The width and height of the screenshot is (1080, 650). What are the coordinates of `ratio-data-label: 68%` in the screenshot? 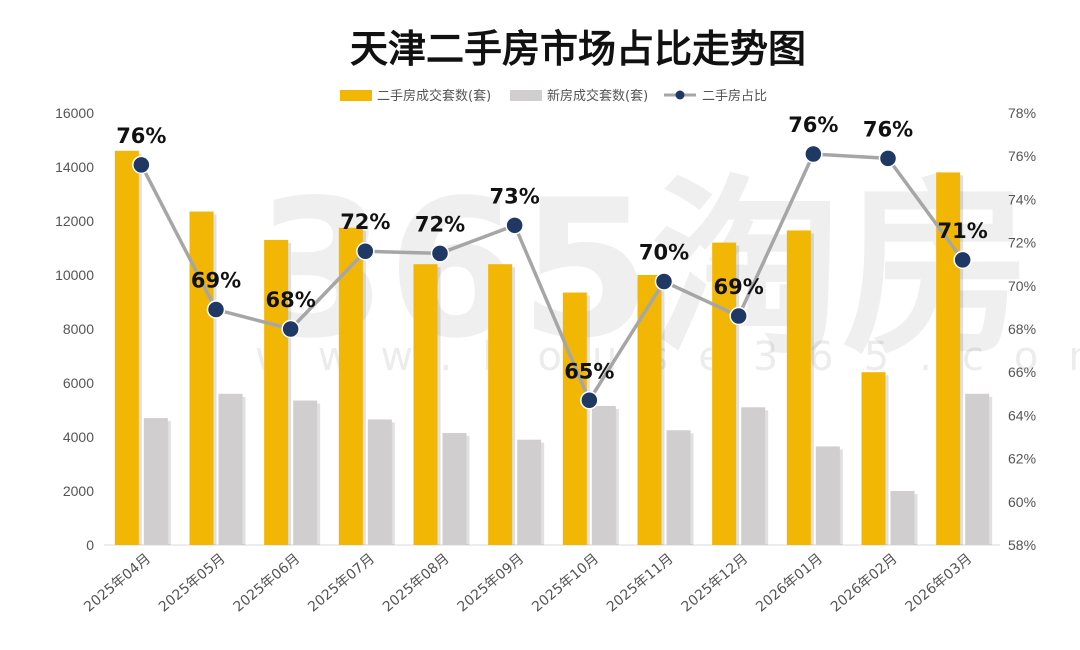 It's located at (291, 300).